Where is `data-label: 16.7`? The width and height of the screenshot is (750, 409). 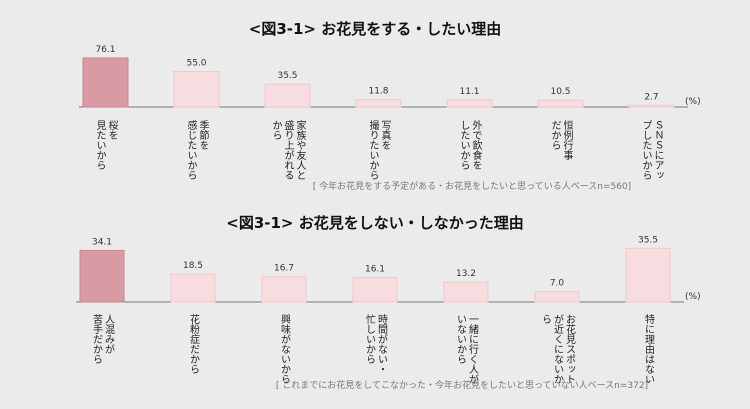
data-label: 16.7 is located at coordinates (284, 269).